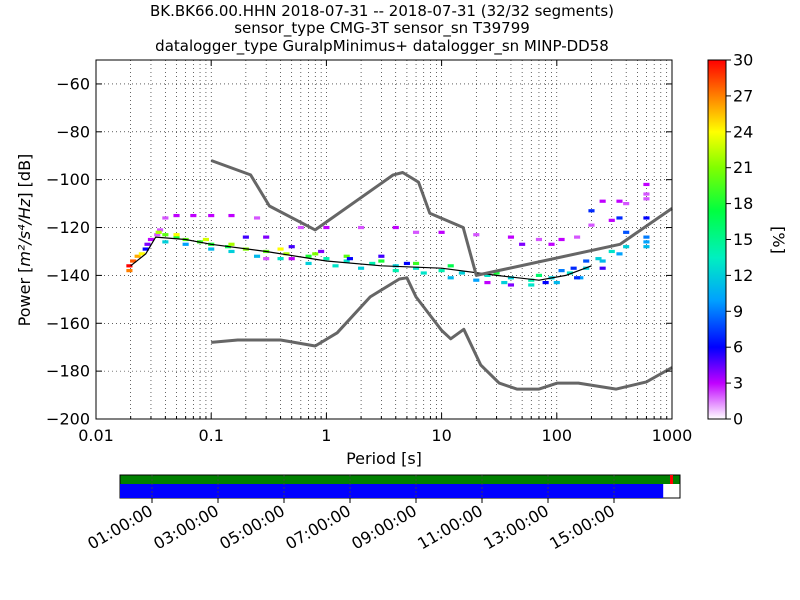 The height and width of the screenshot is (600, 800). Describe the element at coordinates (516, 527) in the screenshot. I see `timeline-tick-label: 13:00:00` at that location.